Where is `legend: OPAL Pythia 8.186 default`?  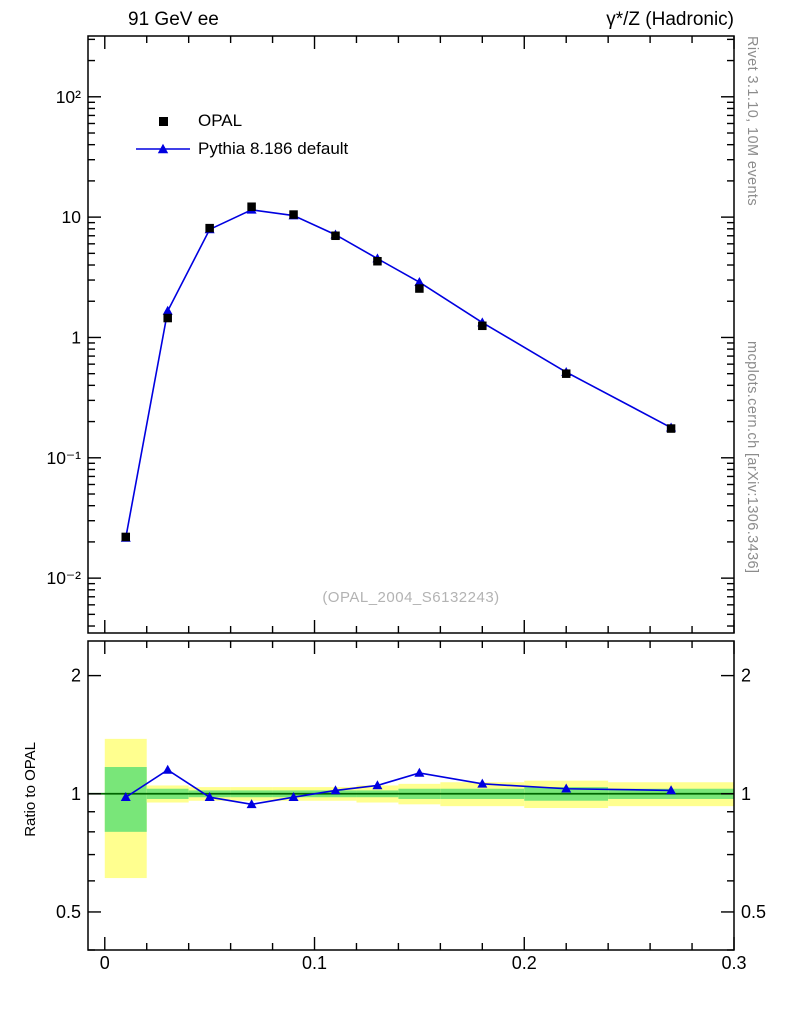
legend: OPAL Pythia 8.186 default is located at coordinates (241, 135).